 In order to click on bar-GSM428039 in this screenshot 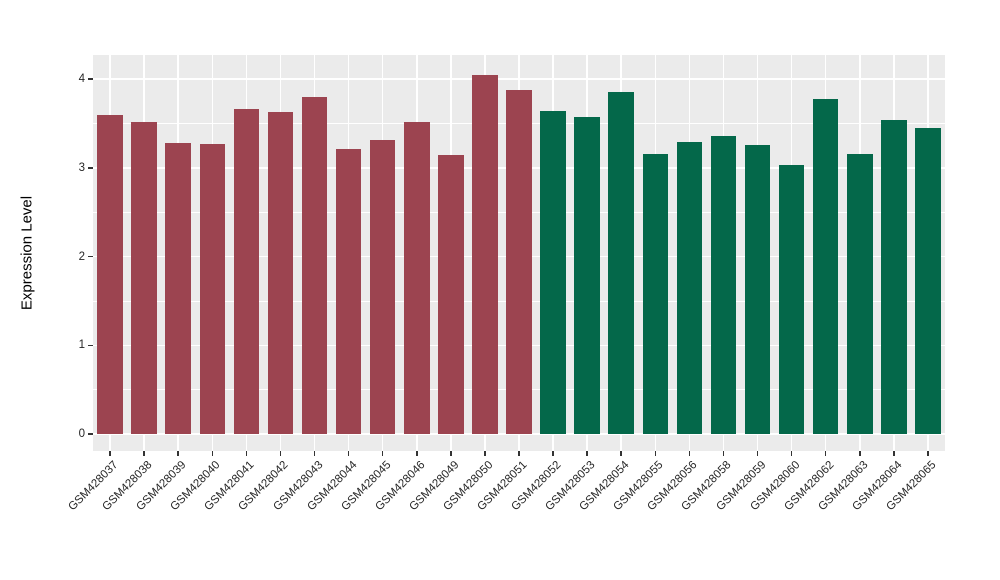, I will do `click(178, 288)`.